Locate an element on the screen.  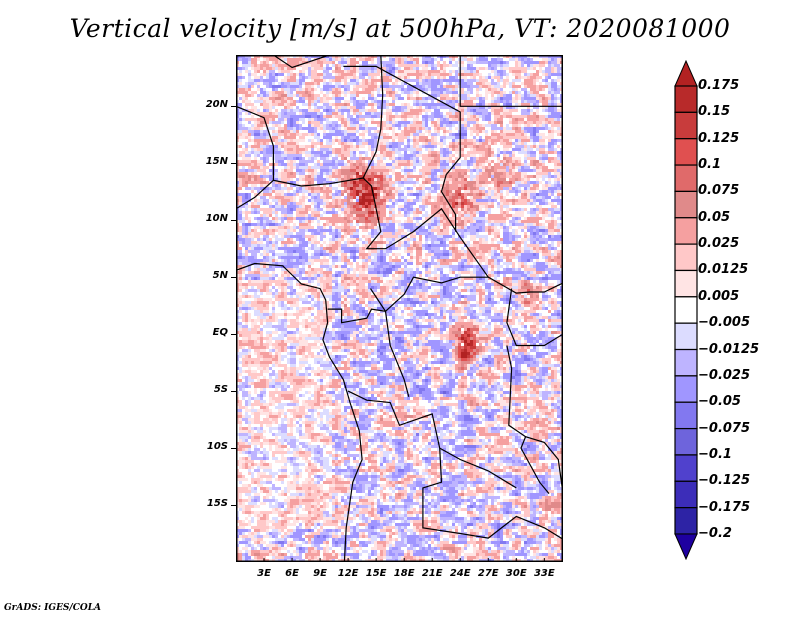
colorbar-tick-label: 0.075 is located at coordinates (719, 191).